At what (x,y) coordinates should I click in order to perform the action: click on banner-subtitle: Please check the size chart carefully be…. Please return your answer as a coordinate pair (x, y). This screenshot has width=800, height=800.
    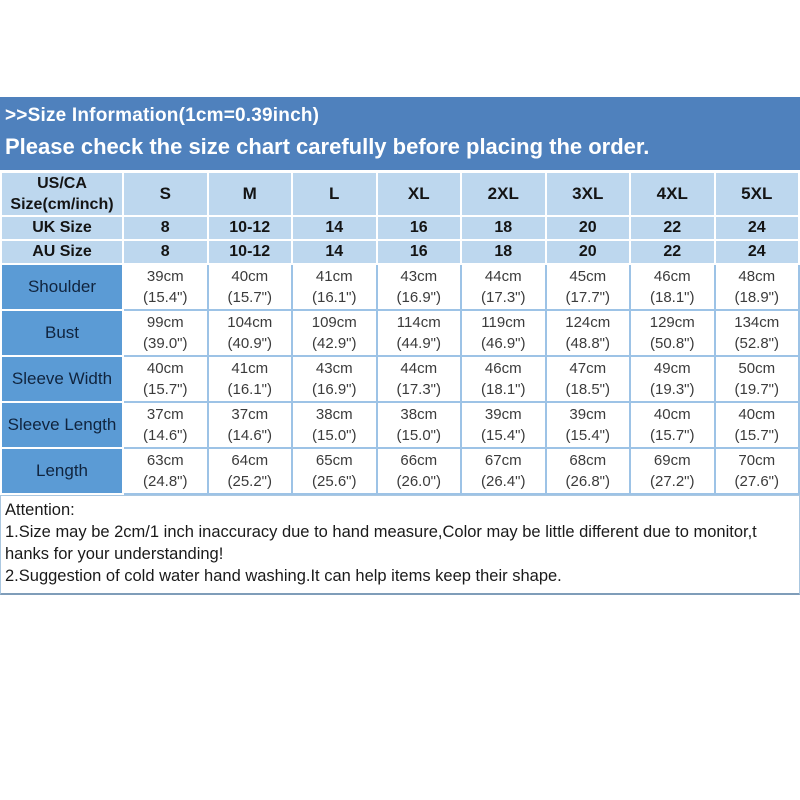
    Looking at the image, I should click on (327, 146).